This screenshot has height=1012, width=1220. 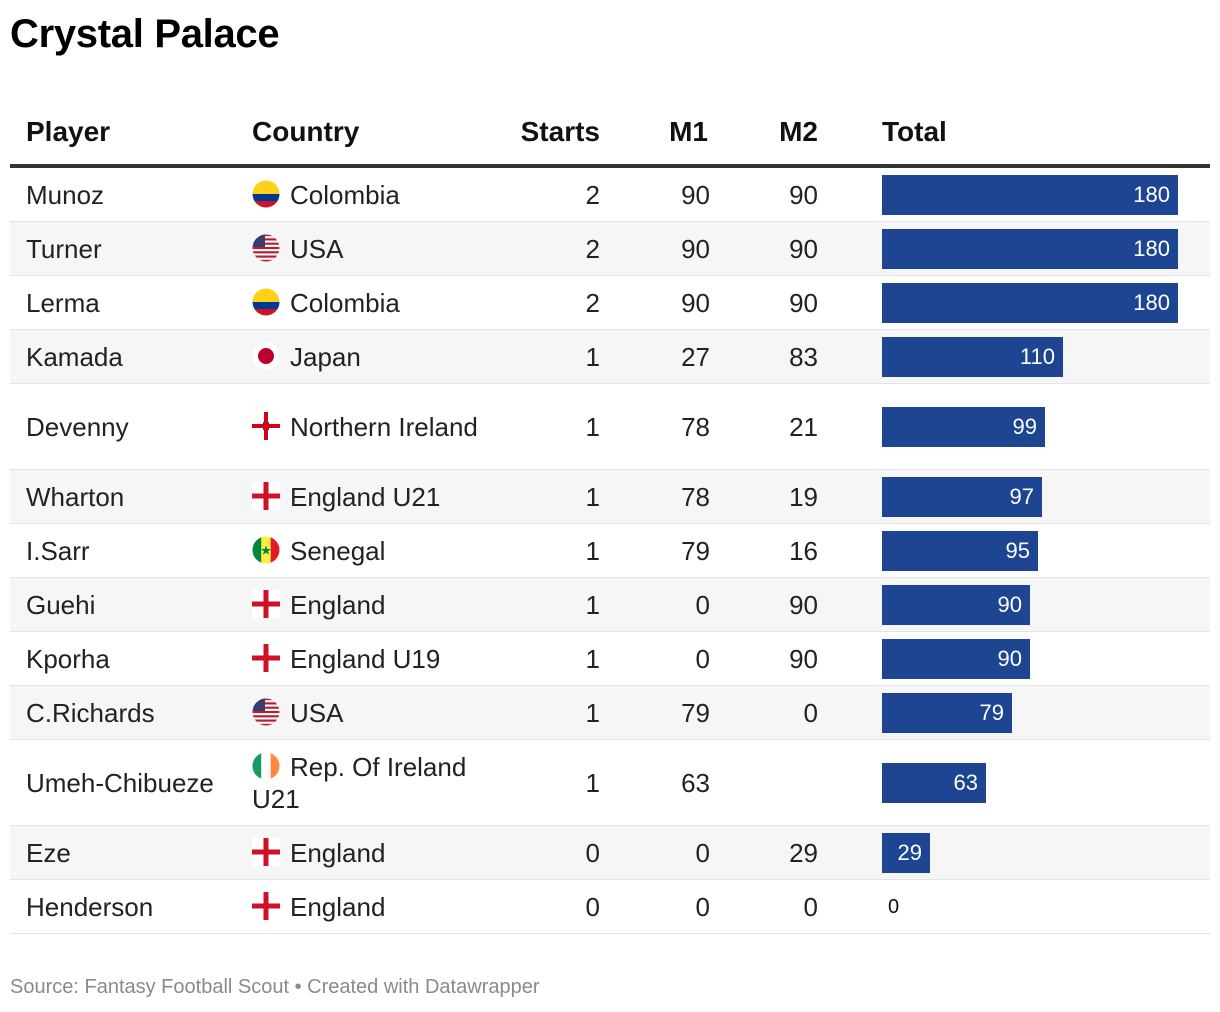 I want to click on table-row: C.Richards USA 1 79 0 79, so click(x=610, y=713).